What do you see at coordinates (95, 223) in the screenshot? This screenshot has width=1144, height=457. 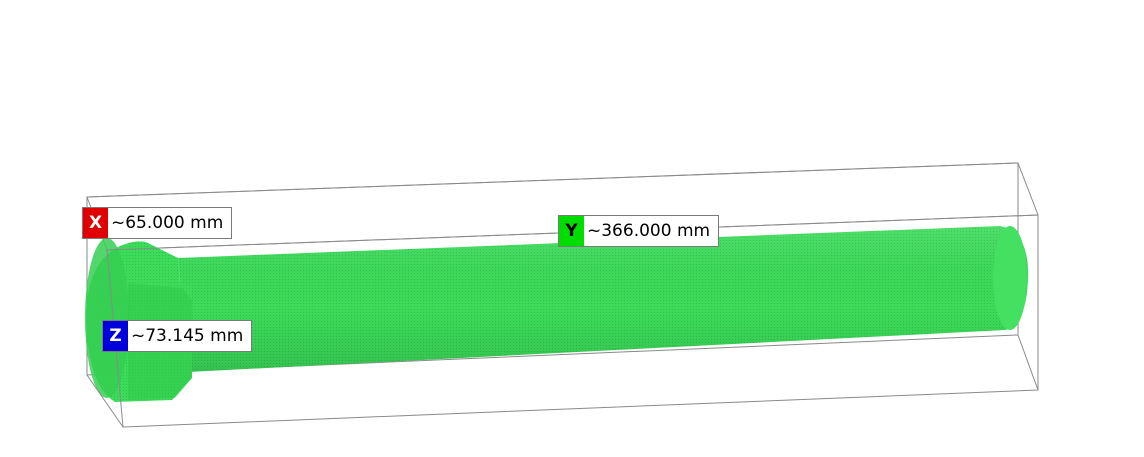 I see `axis-tag-x: X` at bounding box center [95, 223].